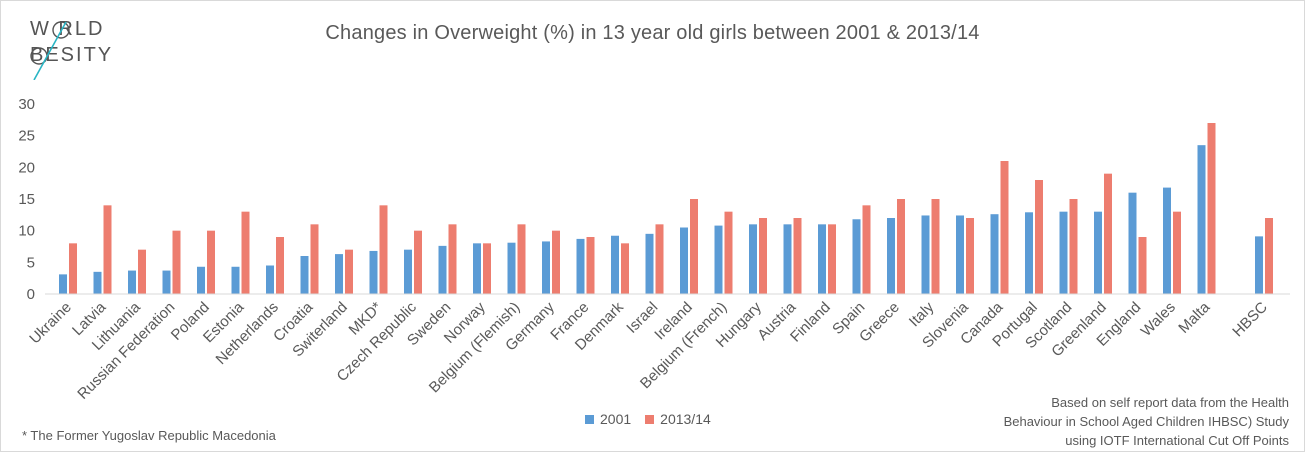 This screenshot has height=452, width=1305. I want to click on legend-label-2013-14: 2013/14, so click(685, 419).